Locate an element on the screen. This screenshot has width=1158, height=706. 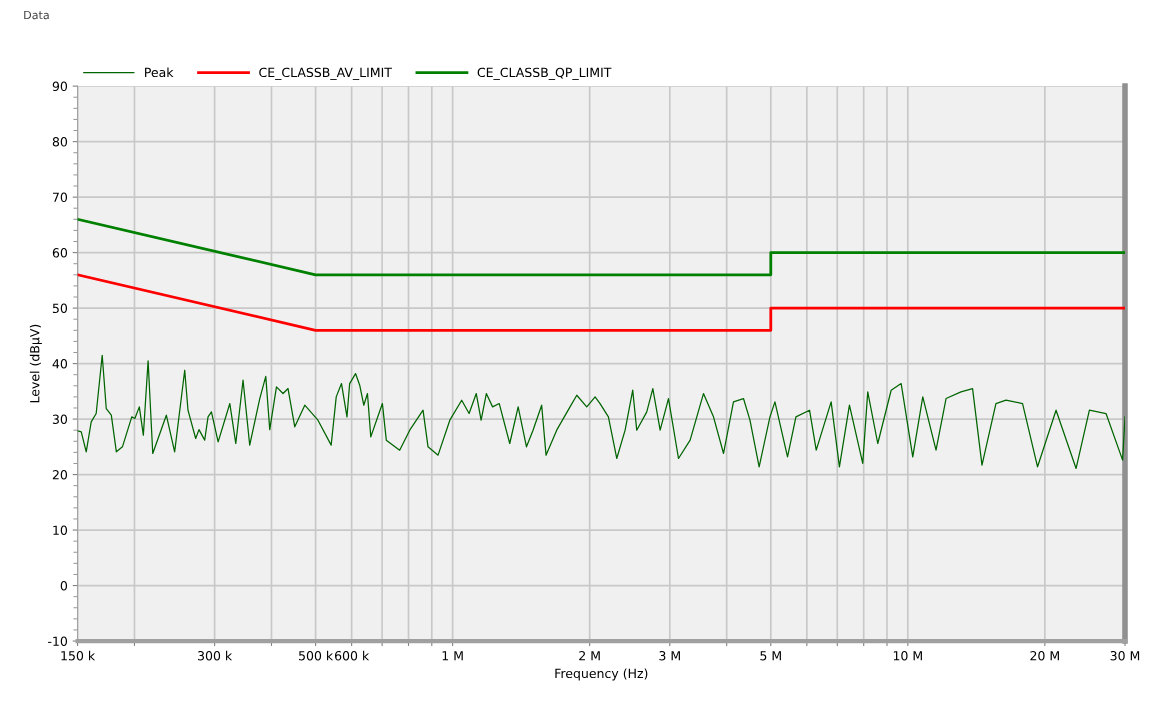
x-tick-label: 2 M is located at coordinates (589, 655).